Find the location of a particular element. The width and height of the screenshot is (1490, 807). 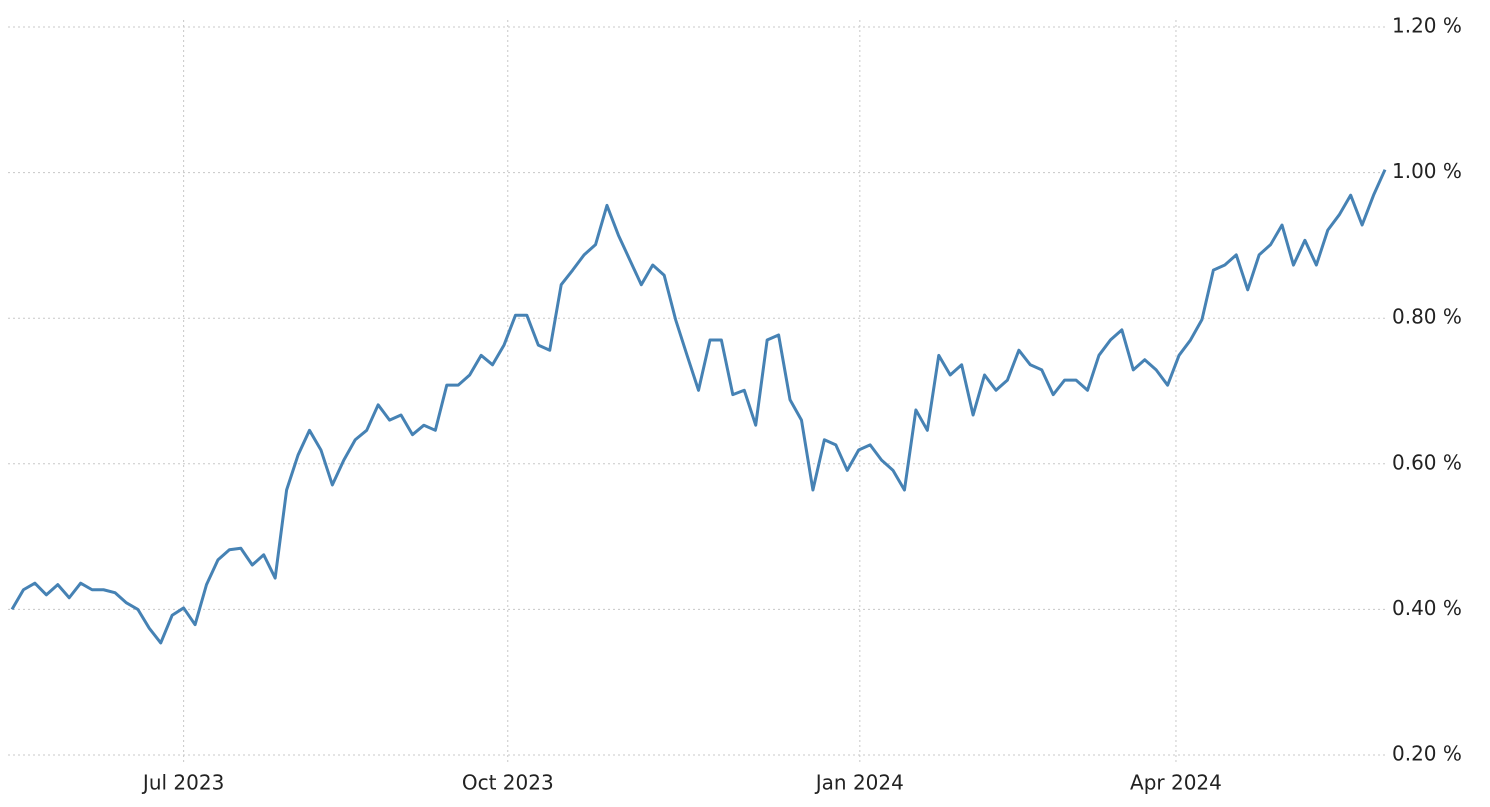

y-tick-label: 1.20 % is located at coordinates (1427, 26).